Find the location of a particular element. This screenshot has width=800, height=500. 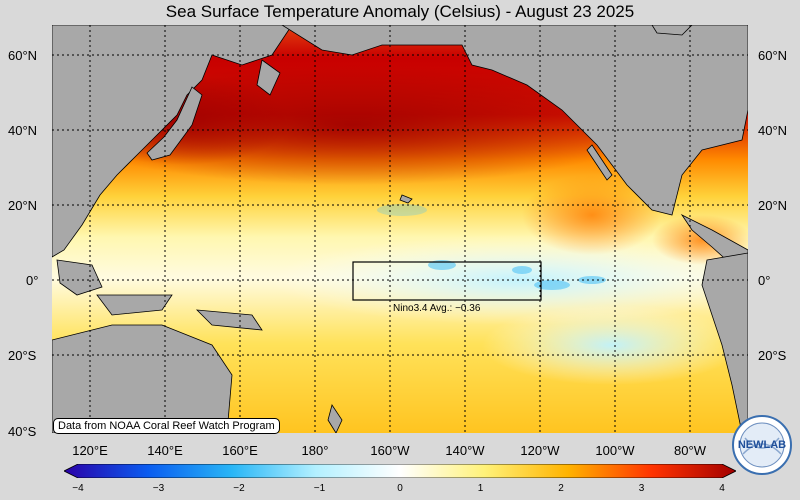

lon-label-160w: 160°W is located at coordinates (390, 450).